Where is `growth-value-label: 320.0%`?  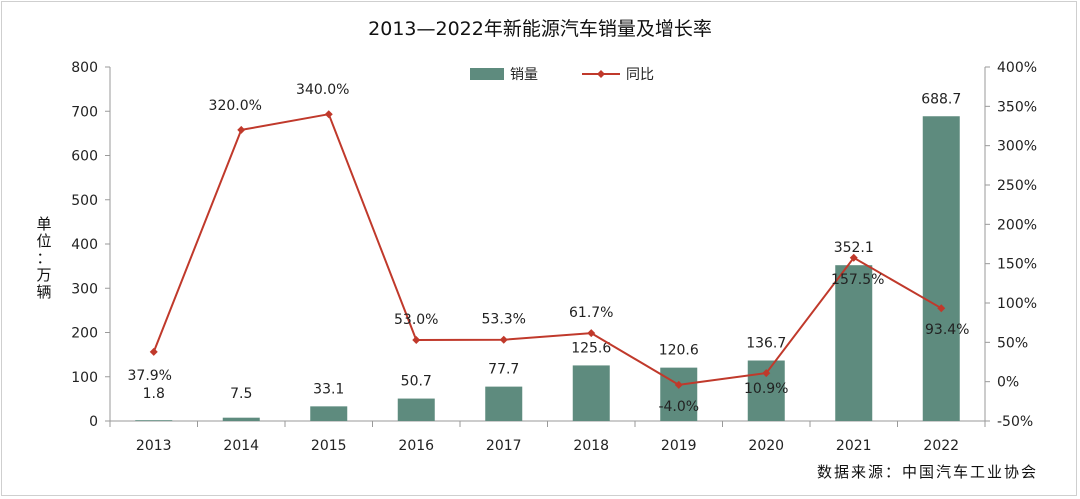
growth-value-label: 320.0% is located at coordinates (235, 106).